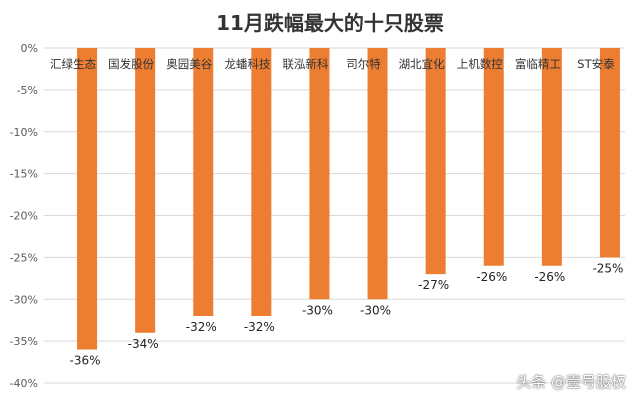  What do you see at coordinates (305, 64) in the screenshot?
I see `category-label: 联泓新科` at bounding box center [305, 64].